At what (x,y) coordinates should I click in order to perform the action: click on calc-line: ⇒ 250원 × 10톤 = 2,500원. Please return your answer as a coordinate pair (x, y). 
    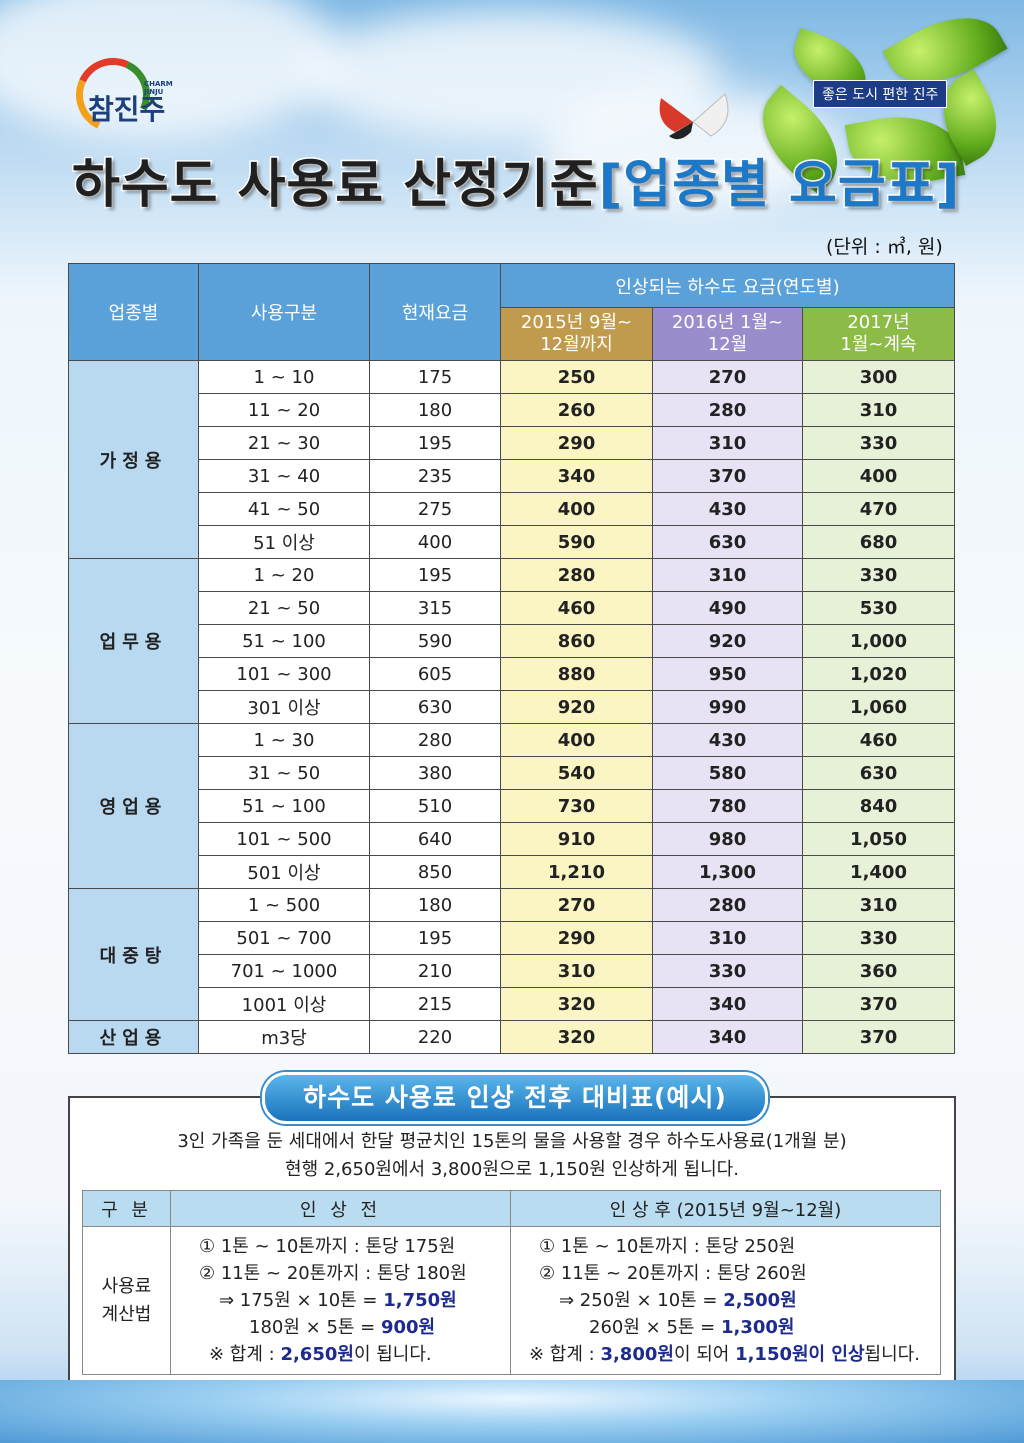
    Looking at the image, I should click on (678, 1300).